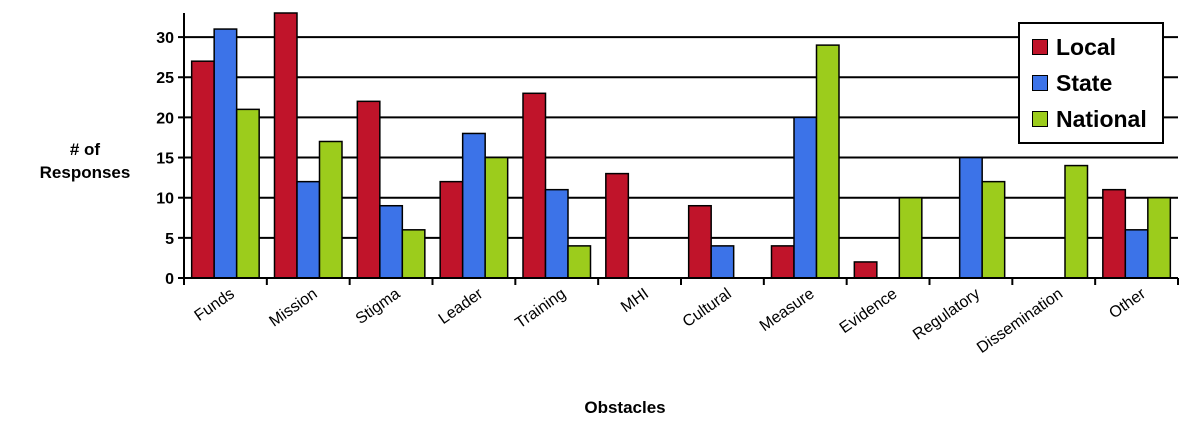  Describe the element at coordinates (1076, 221) in the screenshot. I see `bar-national-dissemination` at that location.